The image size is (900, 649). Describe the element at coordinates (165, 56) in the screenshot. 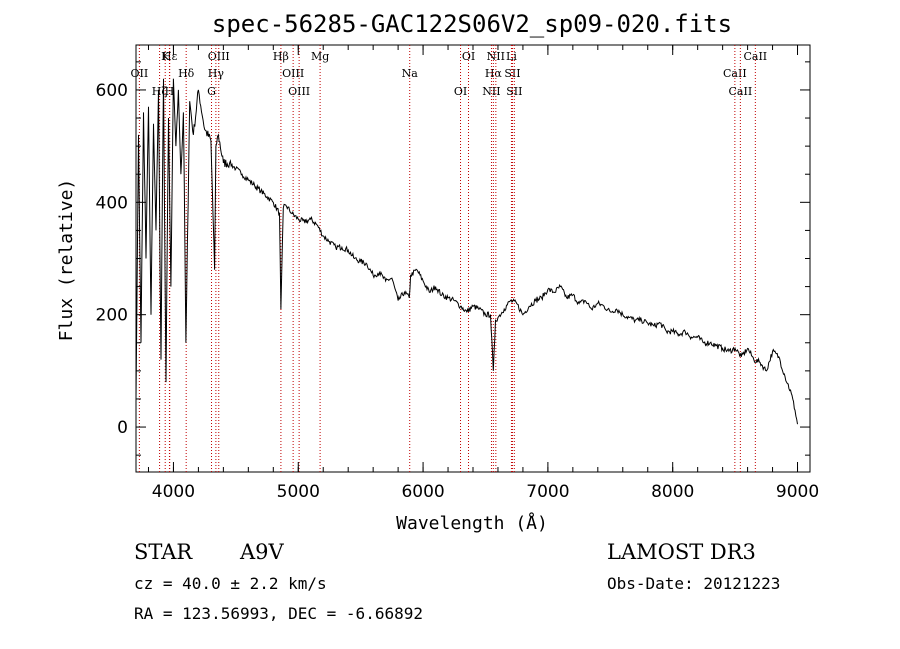

I see `line-label: K` at that location.